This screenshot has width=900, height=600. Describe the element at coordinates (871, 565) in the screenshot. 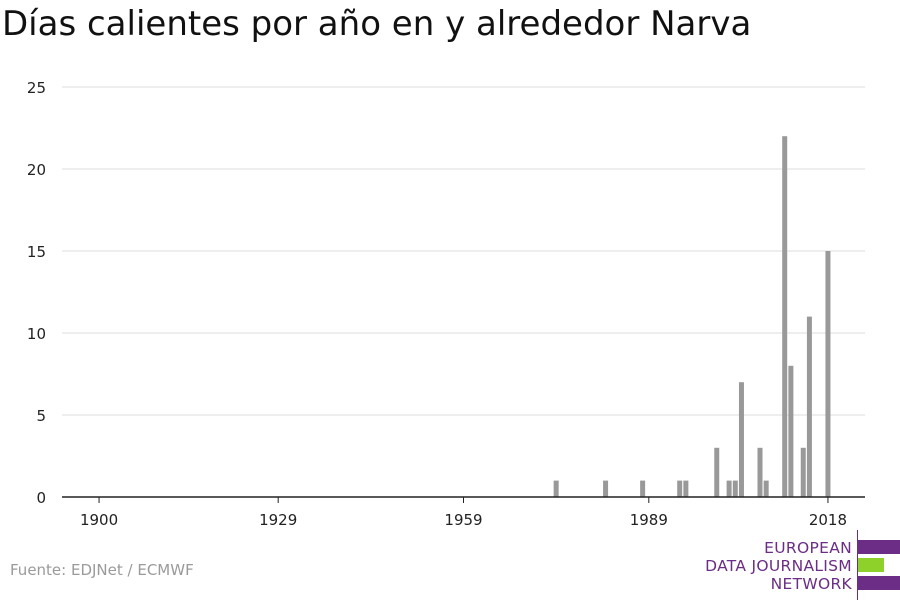

I see `logo-bar-green` at that location.